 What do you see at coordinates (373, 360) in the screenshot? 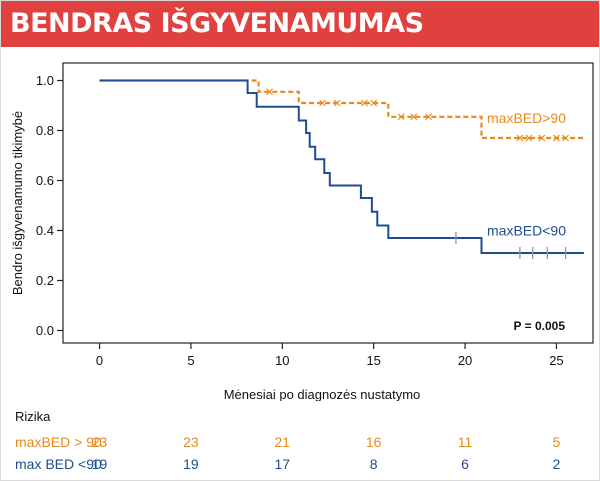
I see `x-tick-label: 15` at bounding box center [373, 360].